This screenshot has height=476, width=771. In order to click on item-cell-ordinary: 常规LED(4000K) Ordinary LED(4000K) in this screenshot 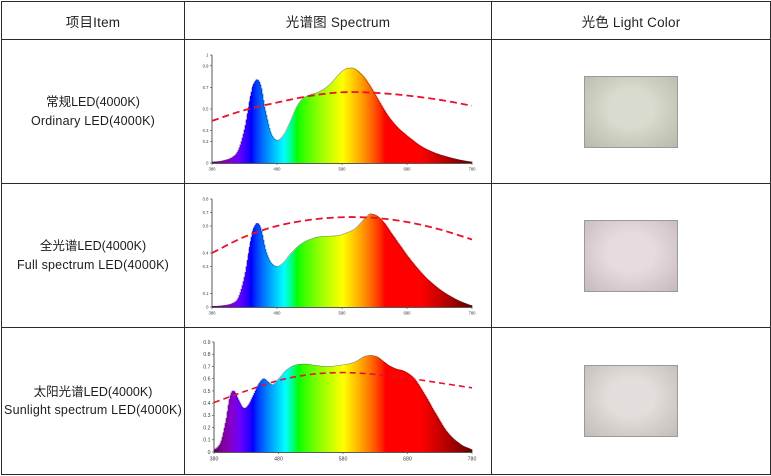, I will do `click(93, 111)`.